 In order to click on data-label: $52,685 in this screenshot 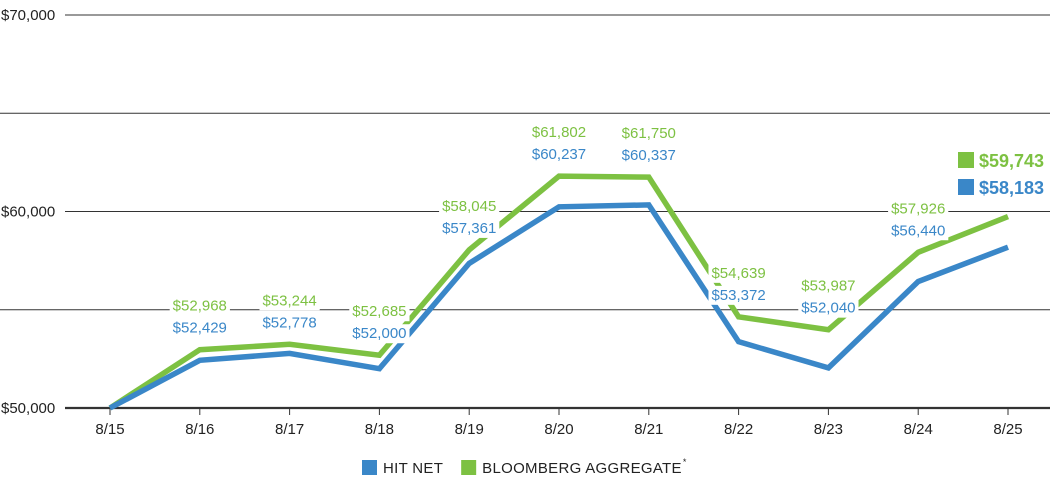, I will do `click(379, 311)`.